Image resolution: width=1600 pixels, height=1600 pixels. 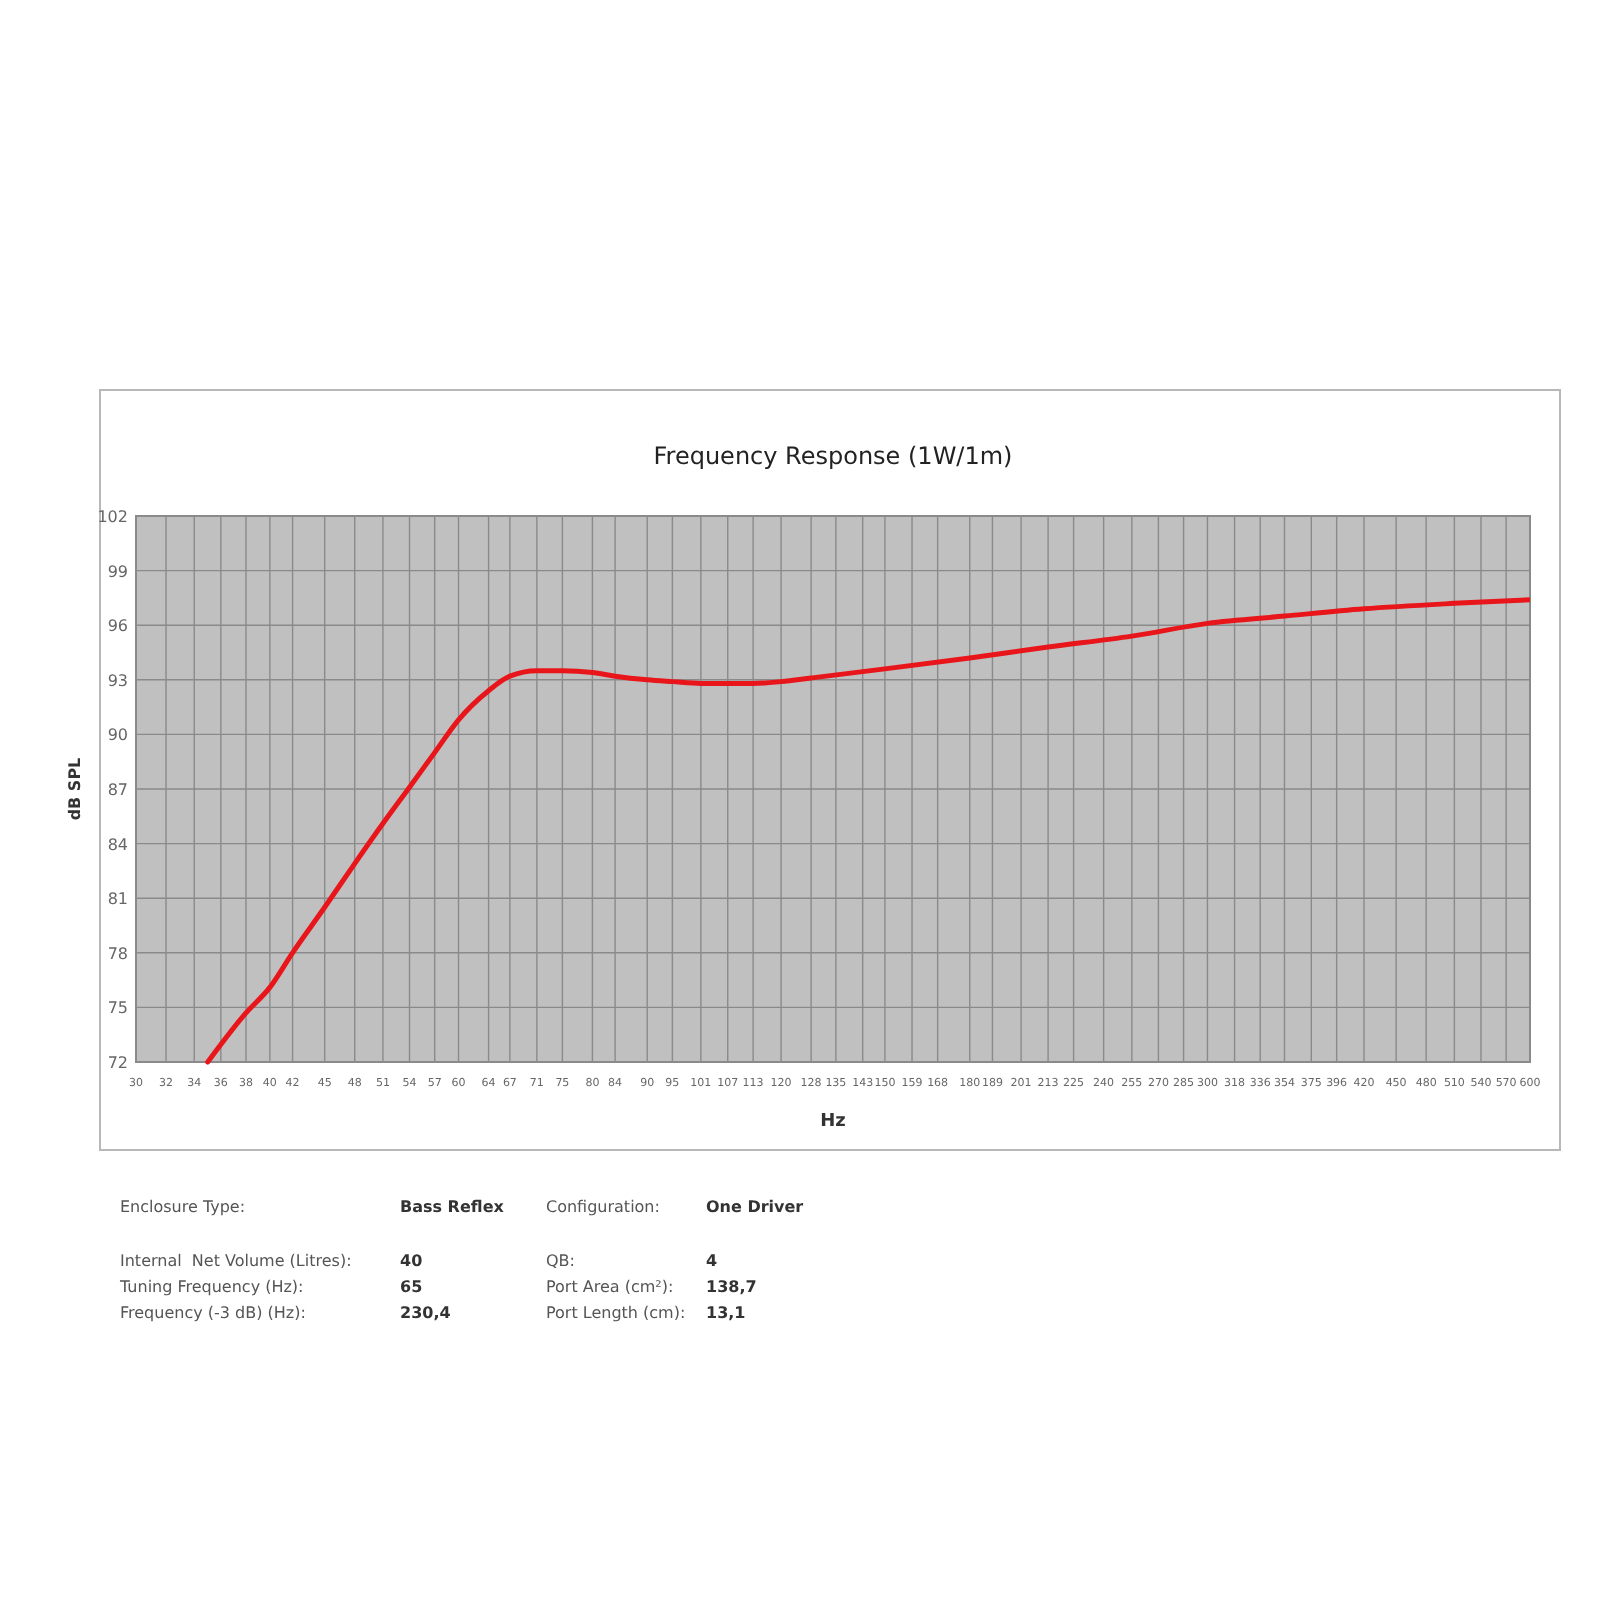 I want to click on y-tick-label: 87, so click(x=117, y=790).